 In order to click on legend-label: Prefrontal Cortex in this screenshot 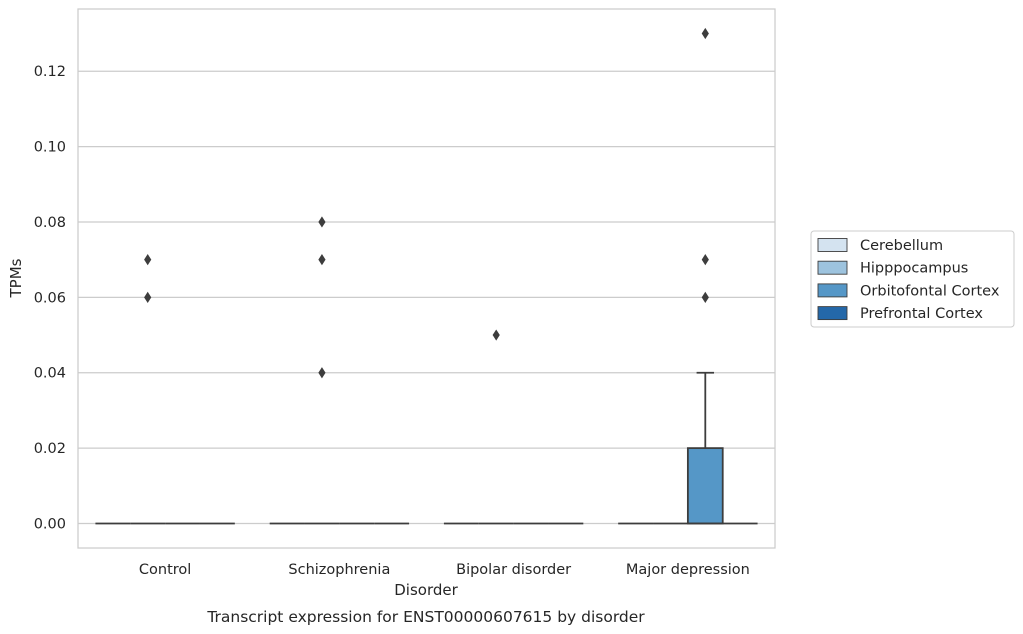, I will do `click(921, 314)`.